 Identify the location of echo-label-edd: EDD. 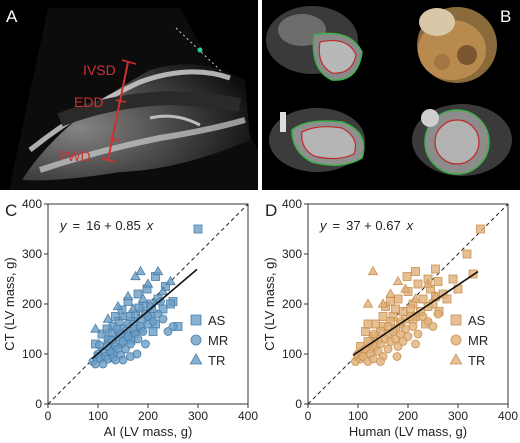
(89, 102).